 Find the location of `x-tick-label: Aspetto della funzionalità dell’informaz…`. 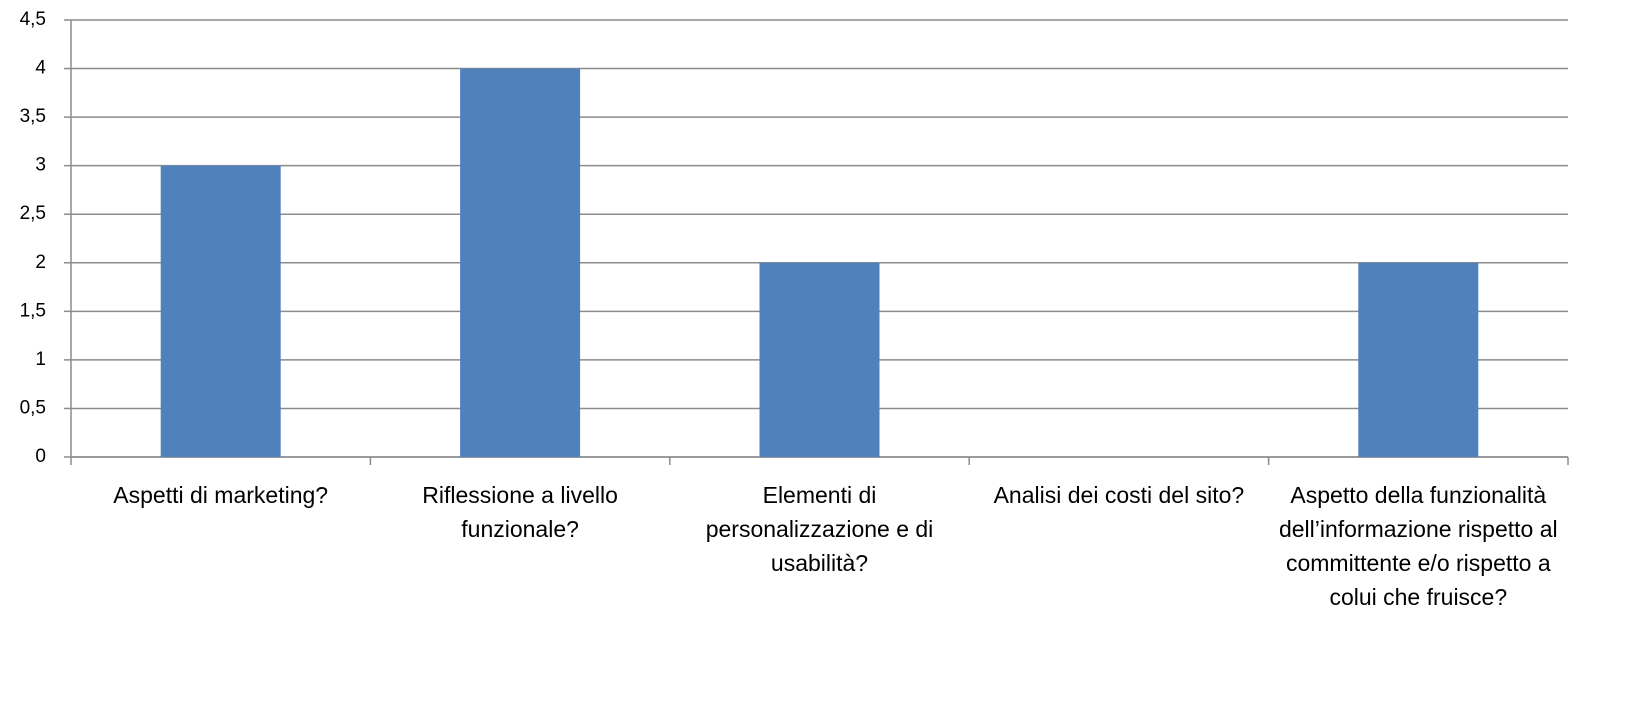

x-tick-label: Aspetto della funzionalità dell’informaz… is located at coordinates (1418, 546).